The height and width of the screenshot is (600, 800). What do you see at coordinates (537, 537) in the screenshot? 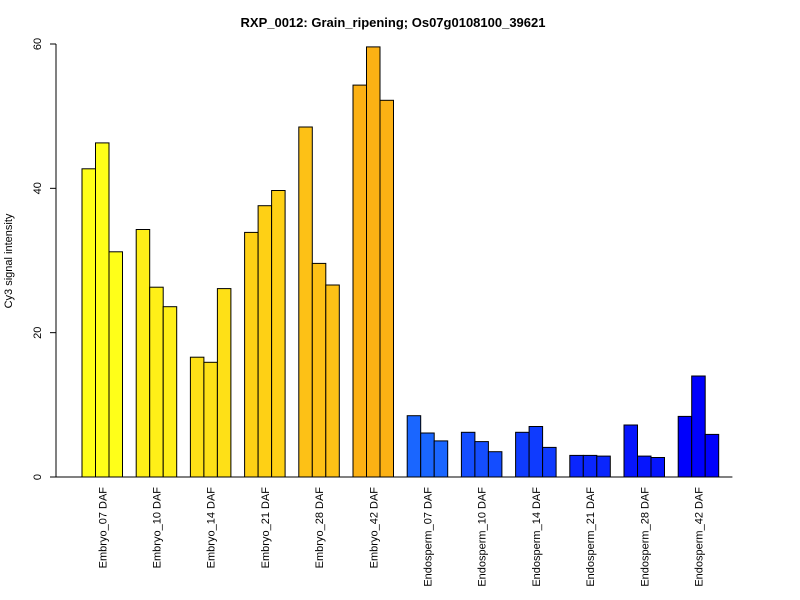
I see `x-tick-label: Endosperm_14 DAF` at bounding box center [537, 537].